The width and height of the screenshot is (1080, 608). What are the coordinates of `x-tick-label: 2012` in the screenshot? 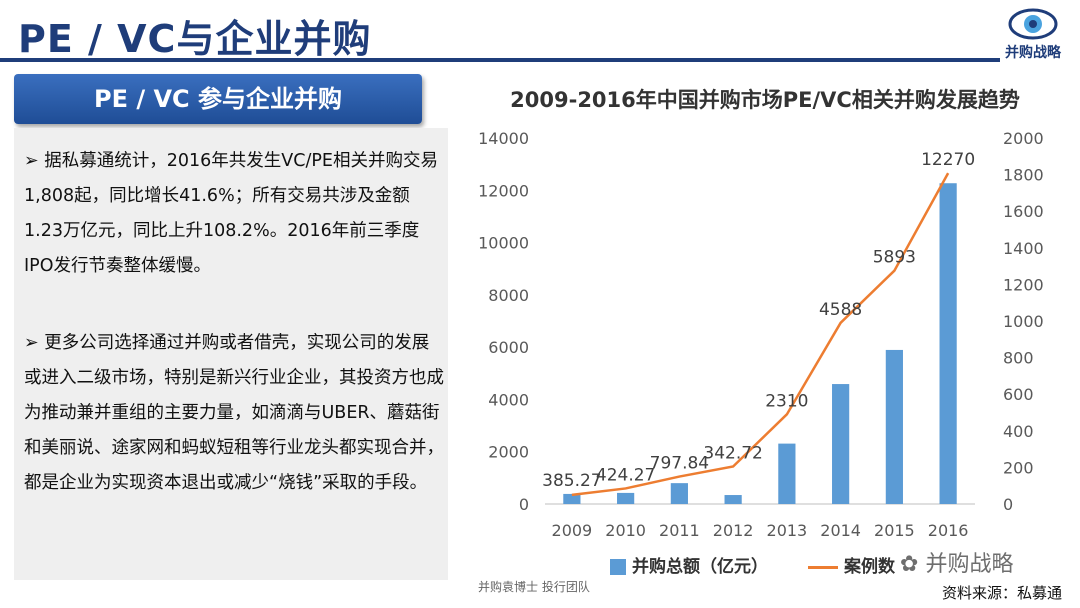 It's located at (733, 530).